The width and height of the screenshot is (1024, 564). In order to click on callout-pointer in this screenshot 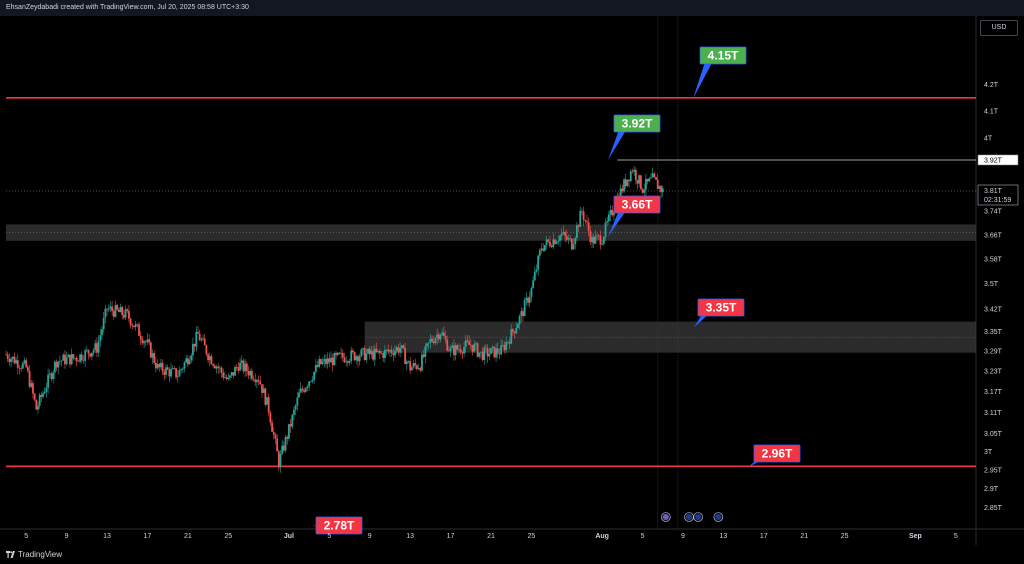, I will do `click(321, 527)`.